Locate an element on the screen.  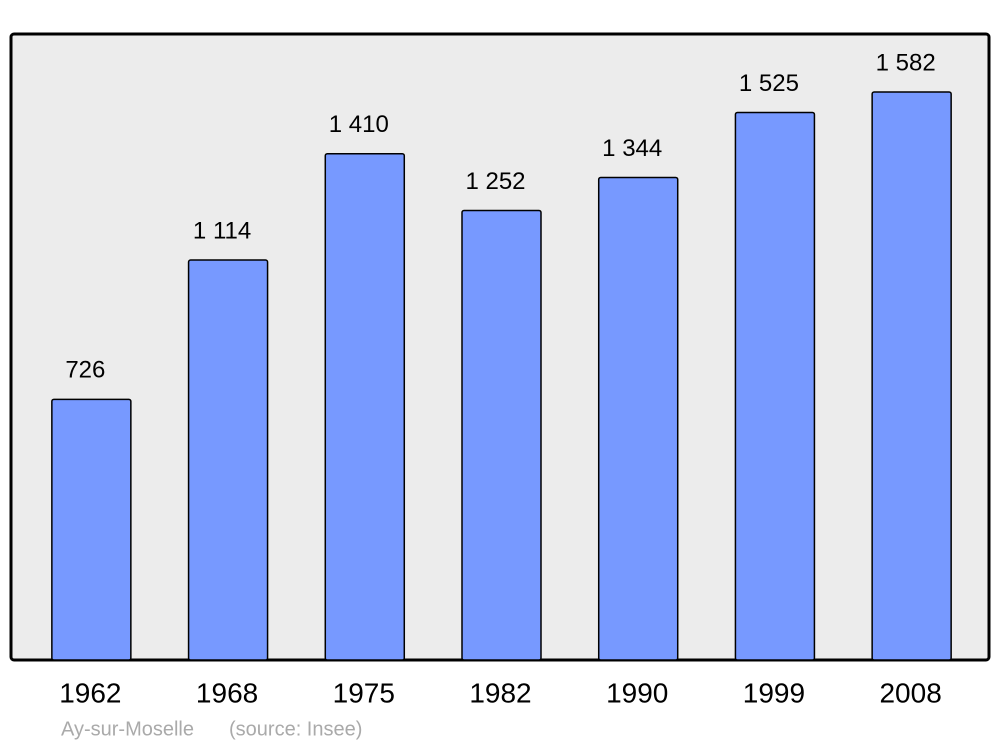
value-label: 1 252 is located at coordinates (495, 181).